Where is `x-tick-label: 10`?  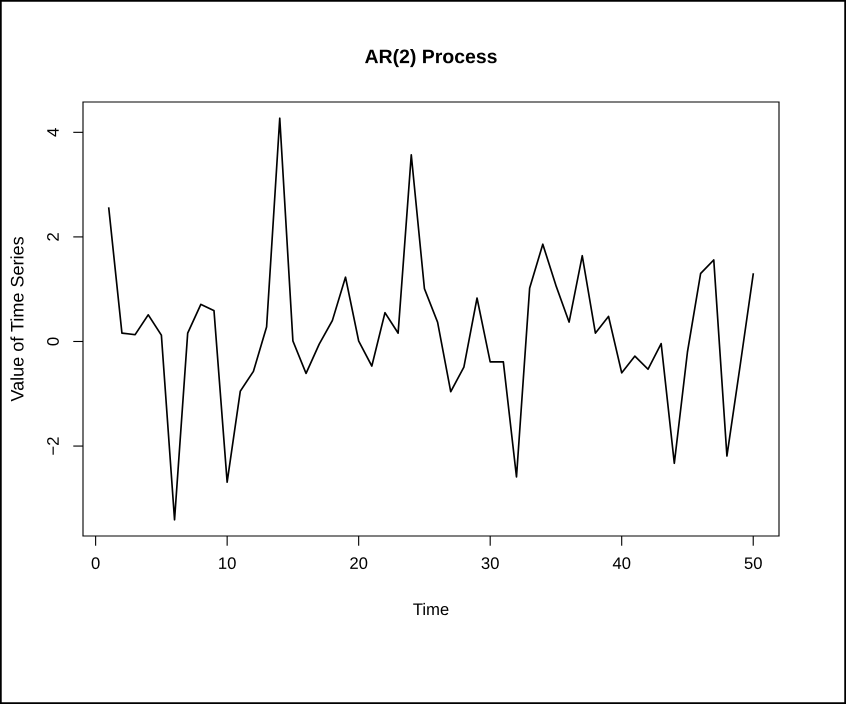
x-tick-label: 10 is located at coordinates (227, 563).